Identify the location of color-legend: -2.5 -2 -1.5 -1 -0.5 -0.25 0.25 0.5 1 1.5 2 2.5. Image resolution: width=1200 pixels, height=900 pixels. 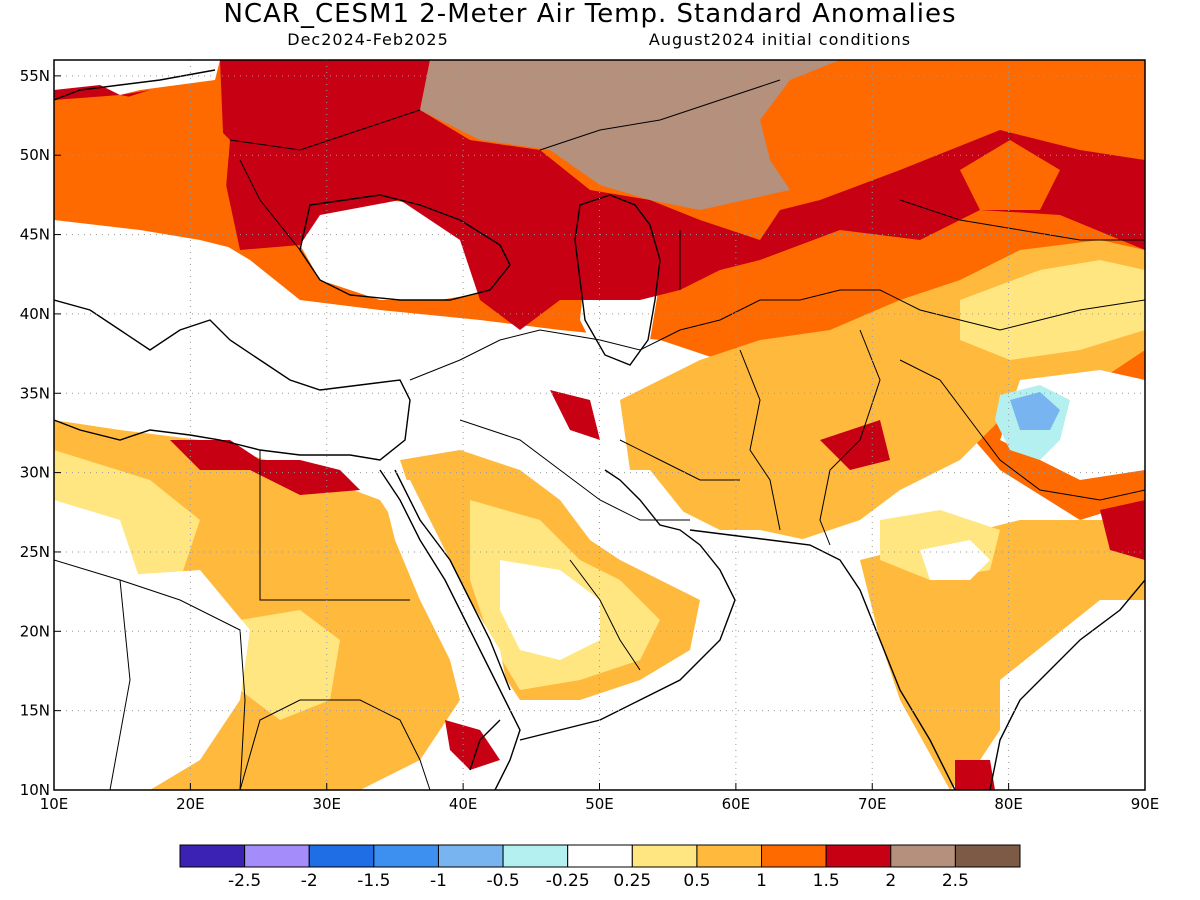
(600, 867).